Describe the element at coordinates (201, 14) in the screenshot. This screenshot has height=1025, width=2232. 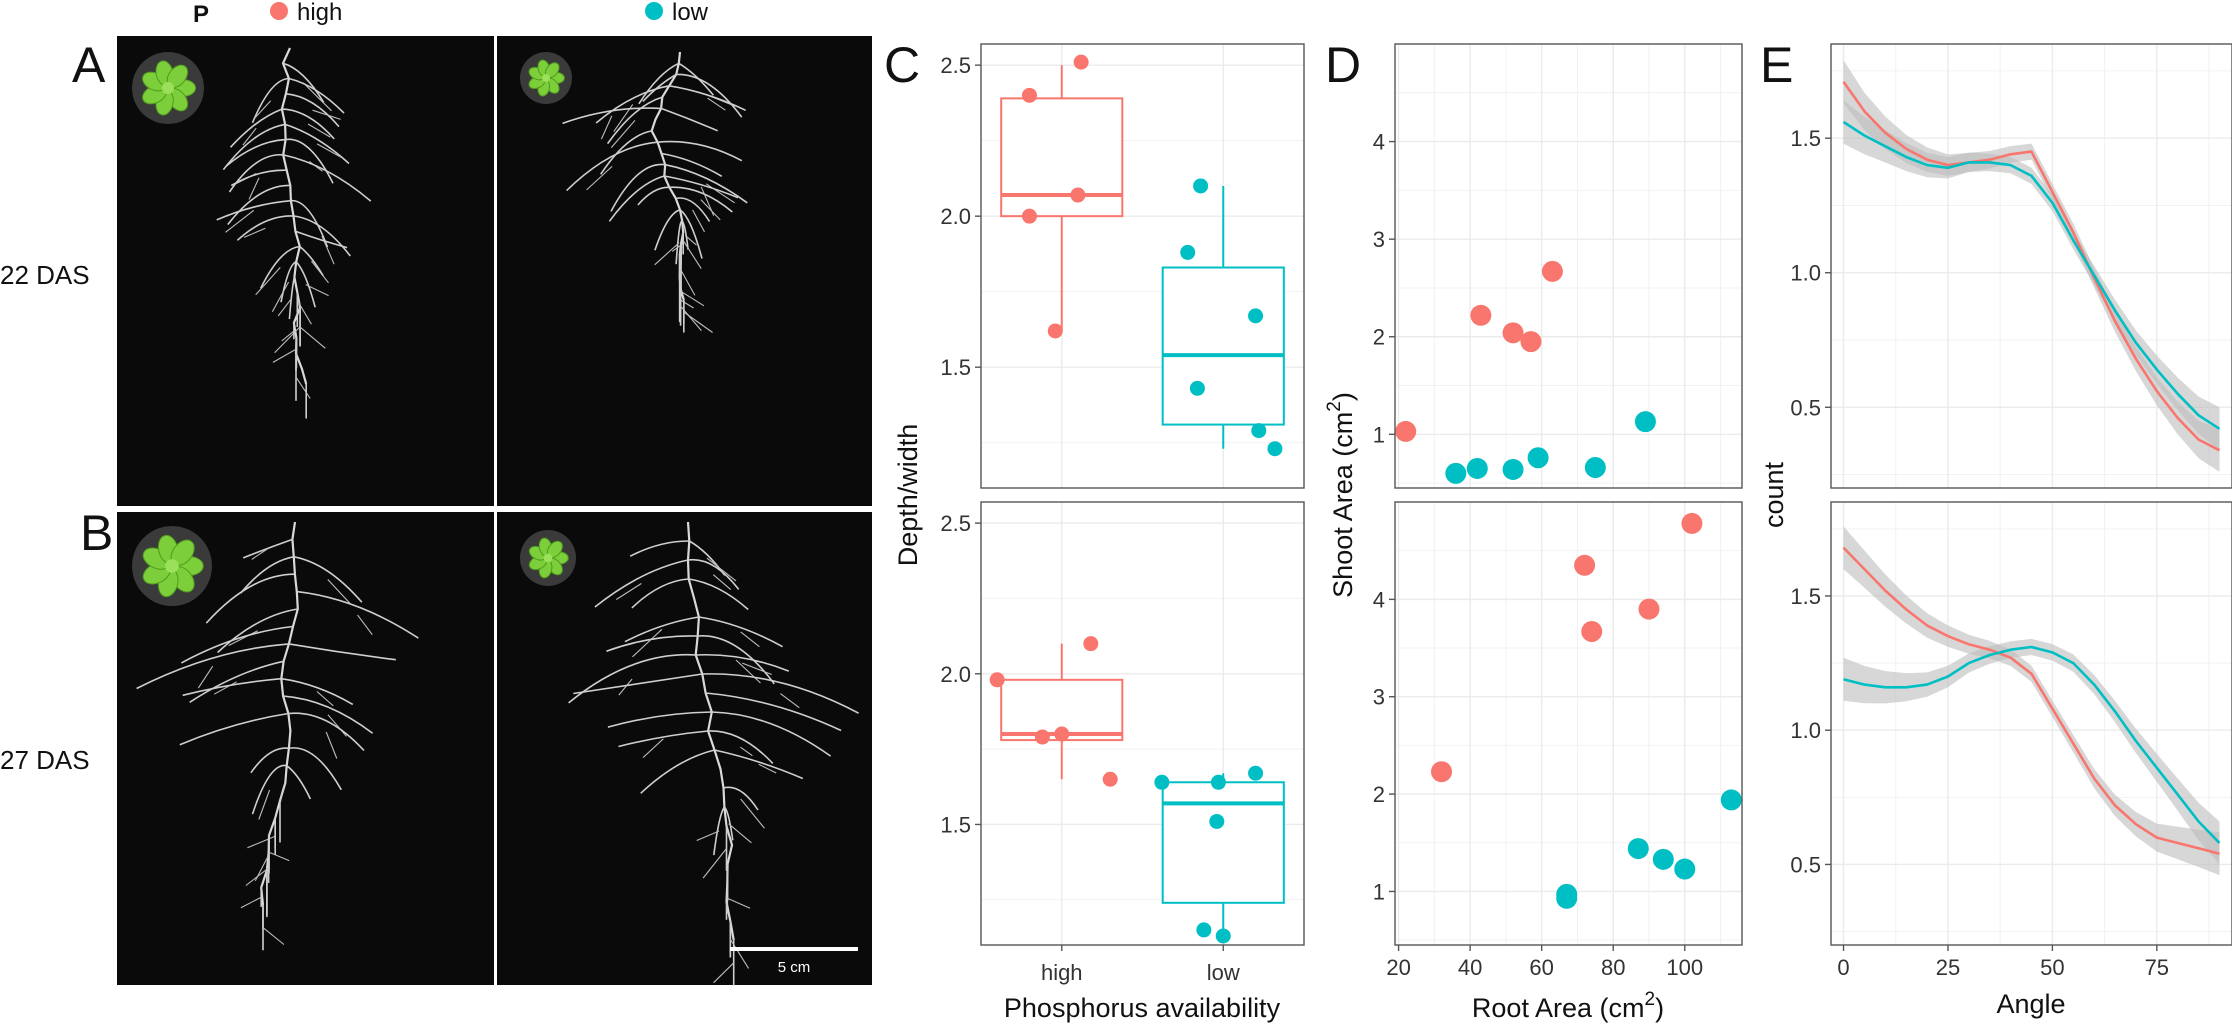
I see `legend-title: P` at that location.